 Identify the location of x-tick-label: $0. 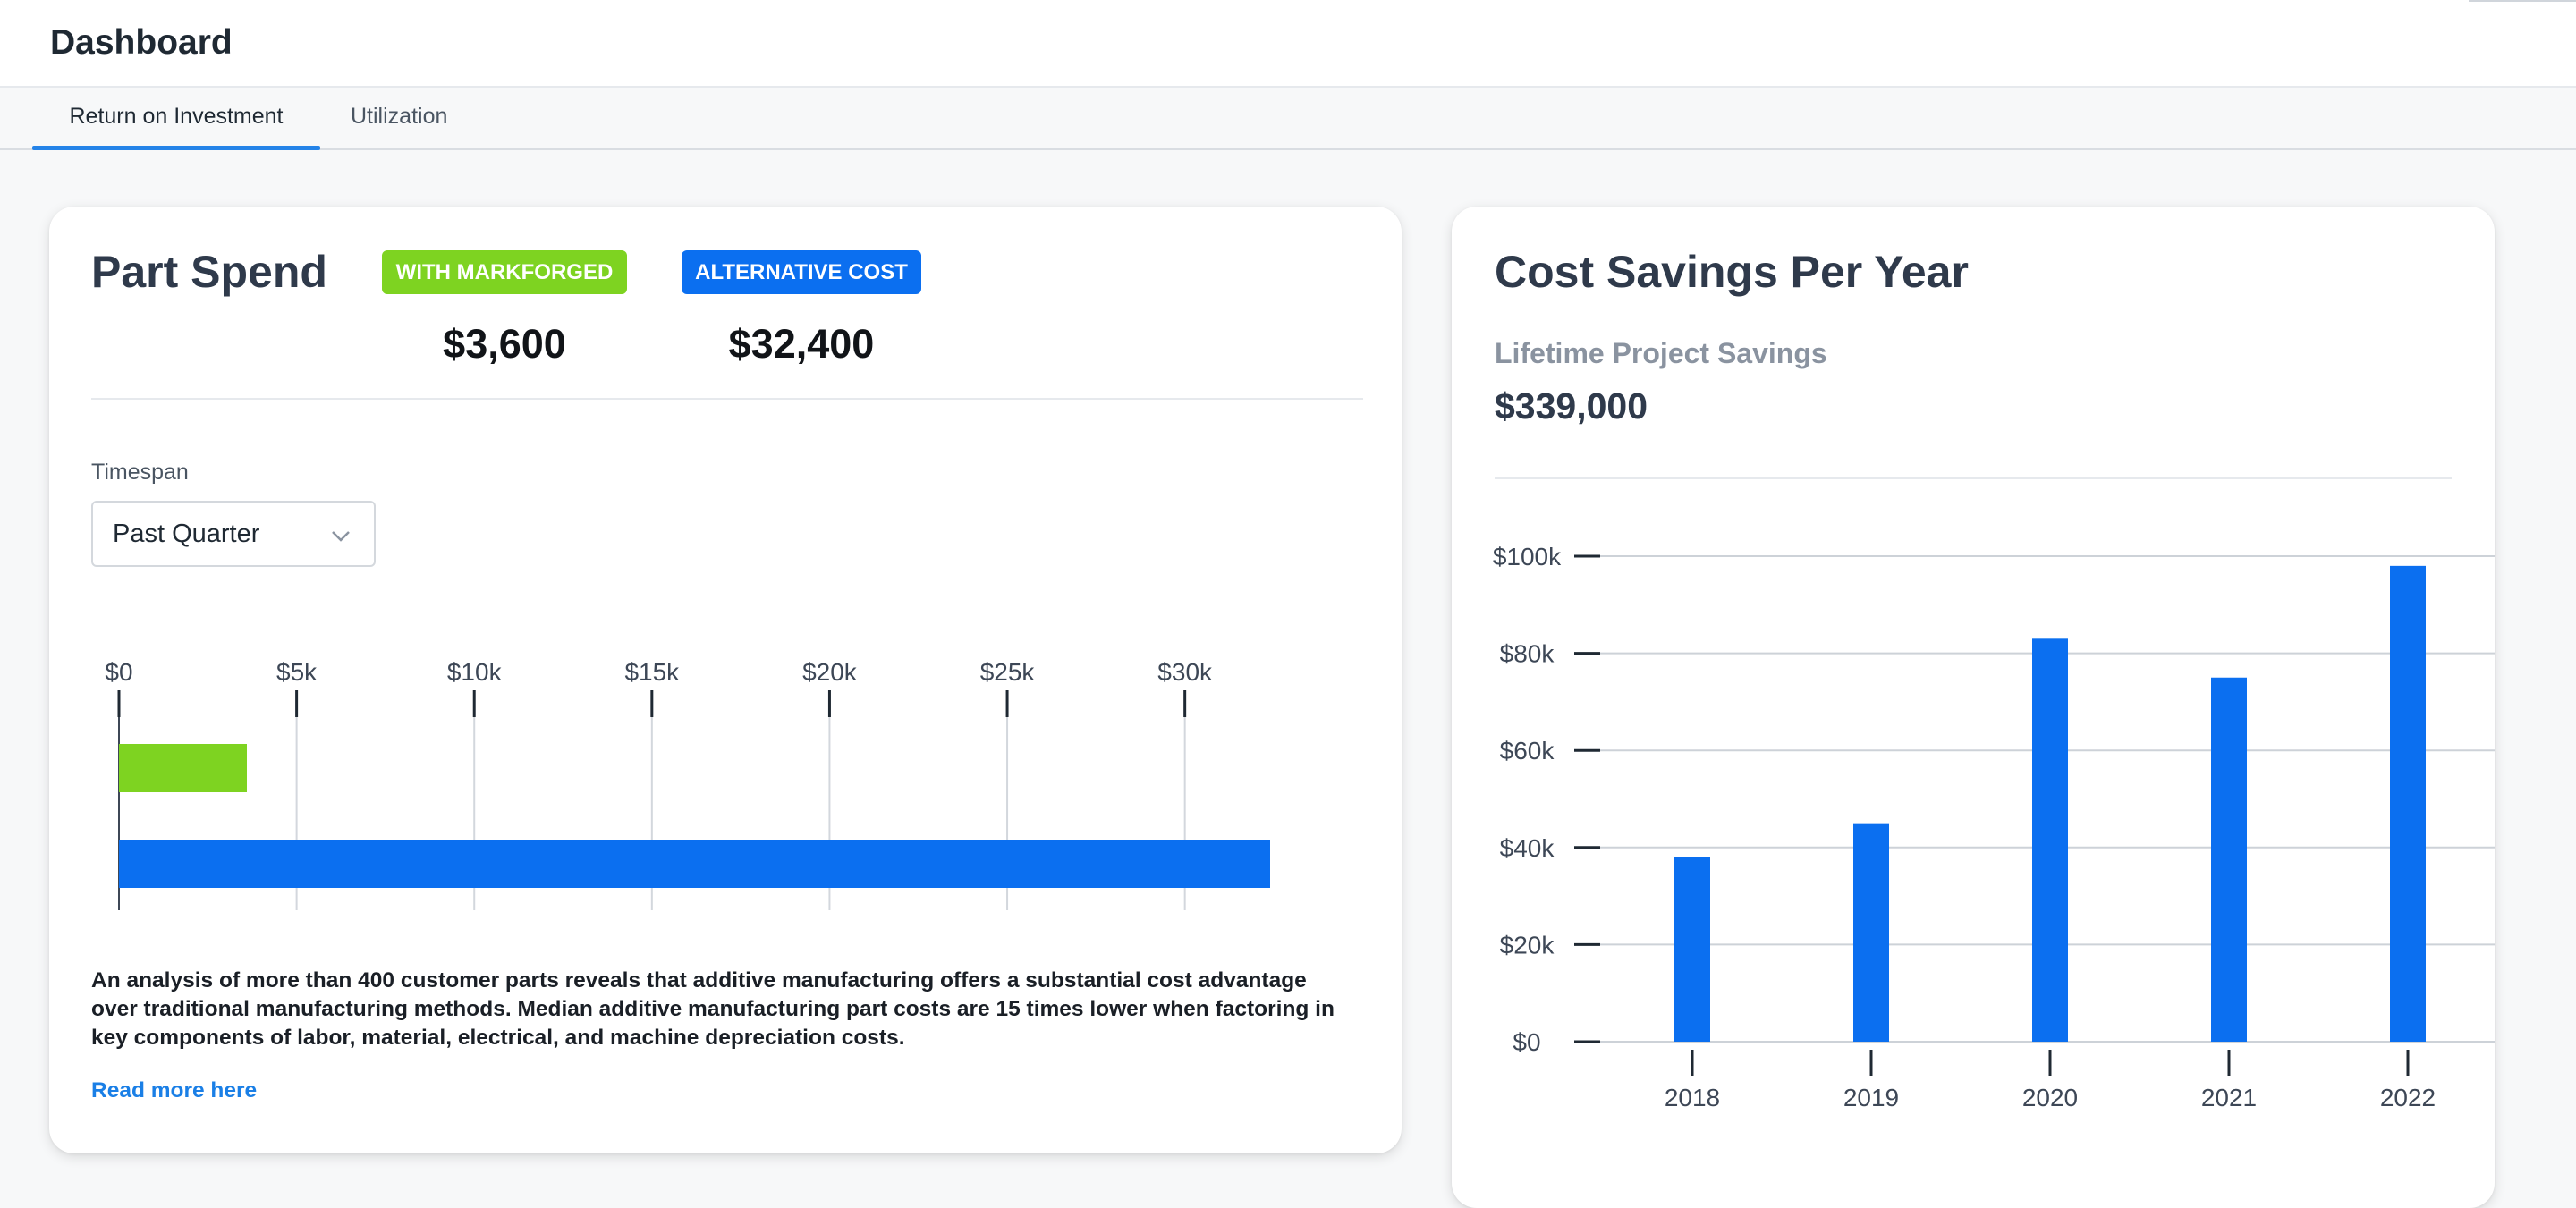
(118, 672).